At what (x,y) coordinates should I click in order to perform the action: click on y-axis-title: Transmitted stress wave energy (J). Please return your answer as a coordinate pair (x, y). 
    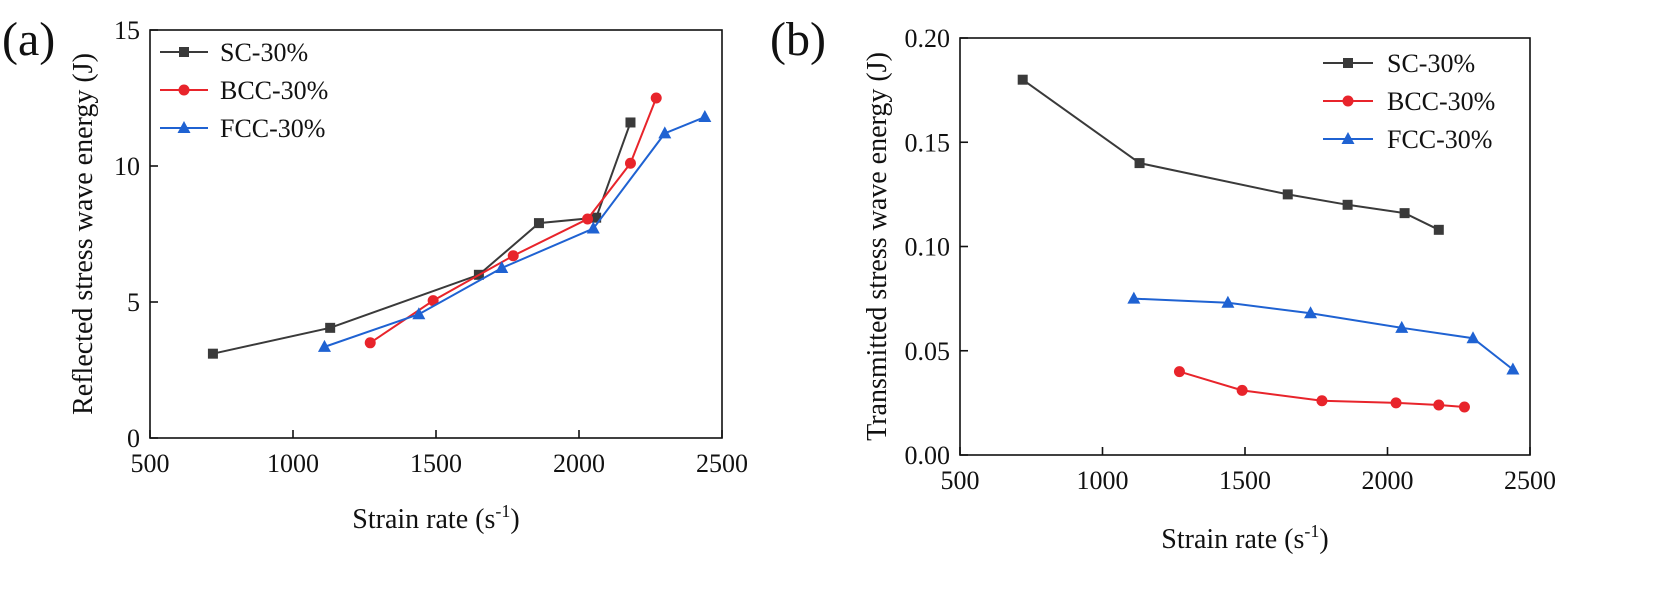
    Looking at the image, I should click on (877, 246).